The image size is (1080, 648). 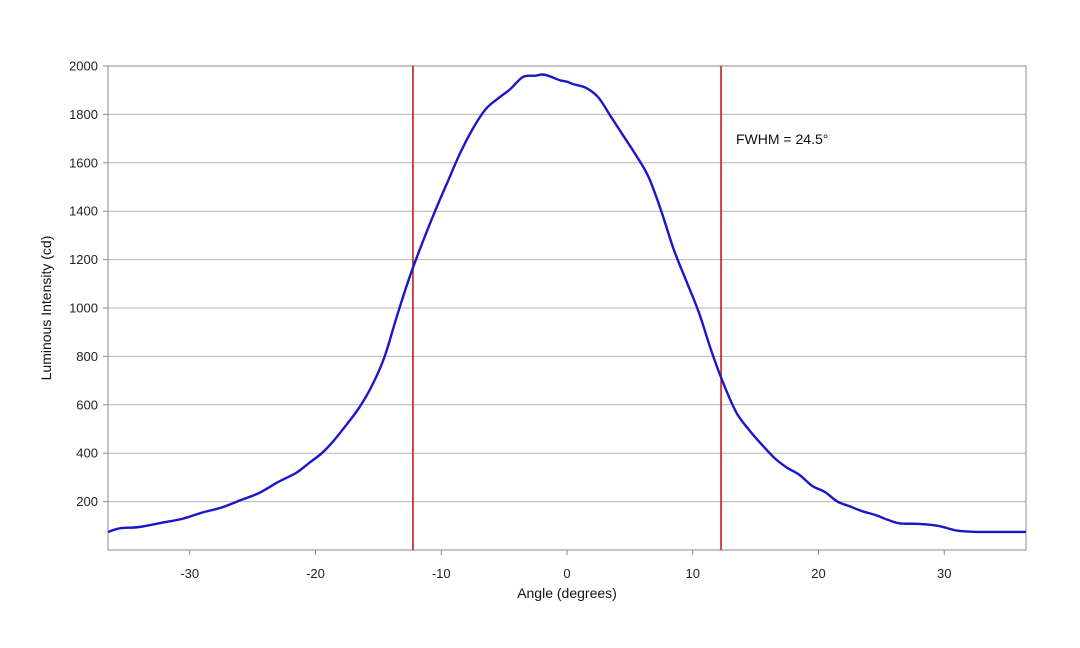 I want to click on x-tick-label: 20, so click(x=818, y=573).